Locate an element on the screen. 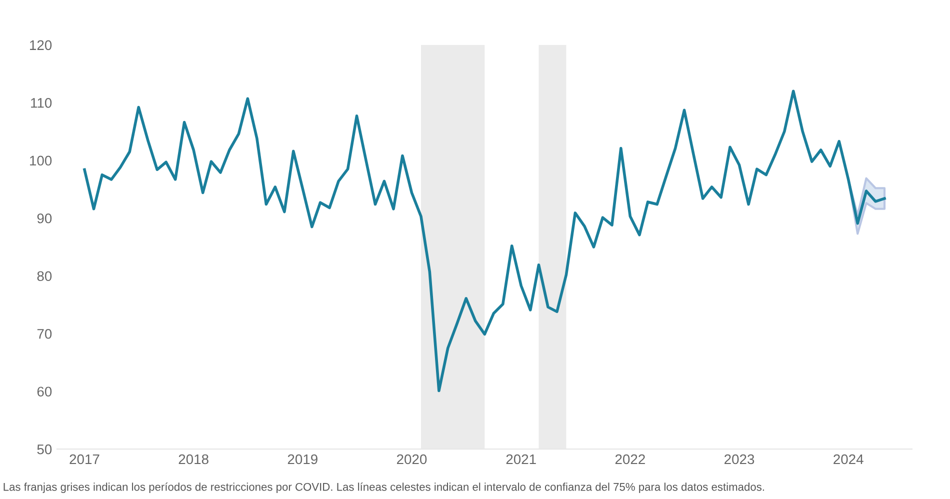  y-tick-label: 60 is located at coordinates (44, 391).